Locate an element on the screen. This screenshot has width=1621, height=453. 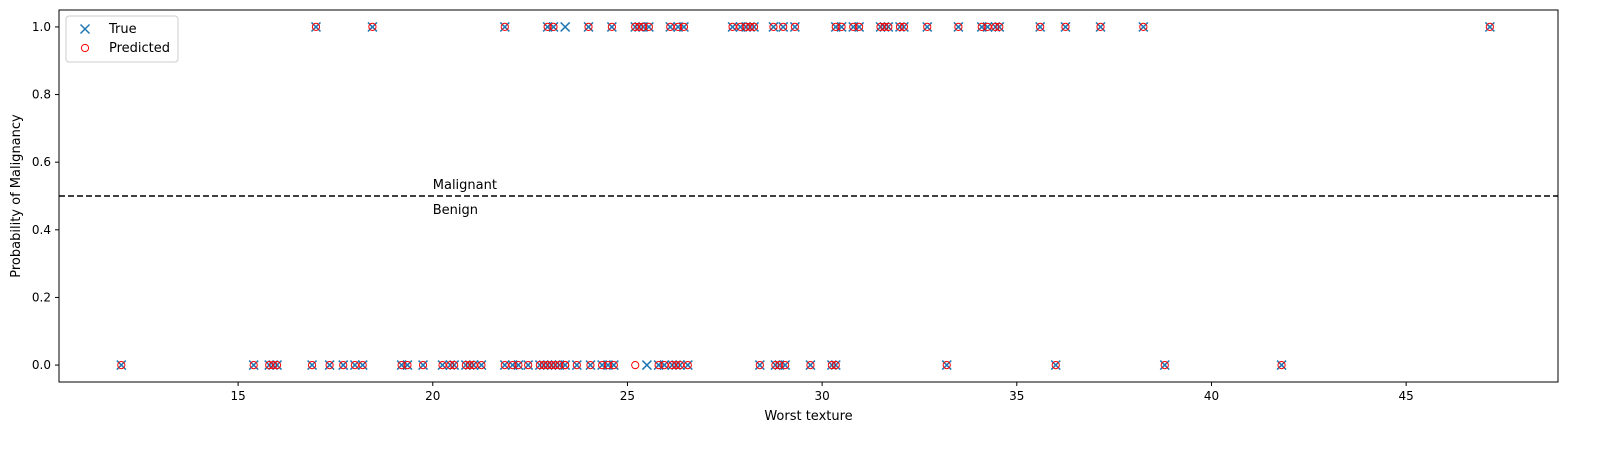
true-point-86-stroke-b is located at coordinates (759, 365).